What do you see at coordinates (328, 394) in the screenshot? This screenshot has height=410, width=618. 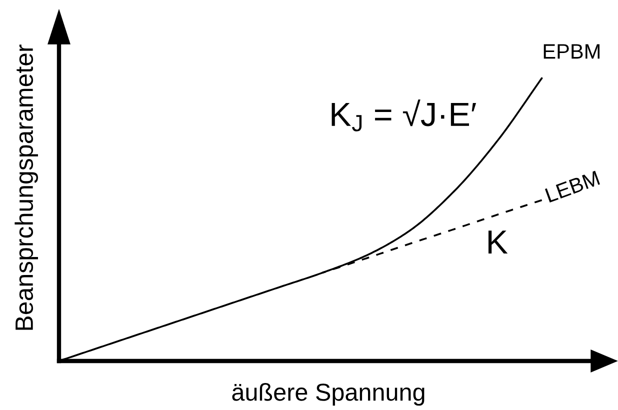 I see `x-axis-title: äußere Spannung` at bounding box center [328, 394].